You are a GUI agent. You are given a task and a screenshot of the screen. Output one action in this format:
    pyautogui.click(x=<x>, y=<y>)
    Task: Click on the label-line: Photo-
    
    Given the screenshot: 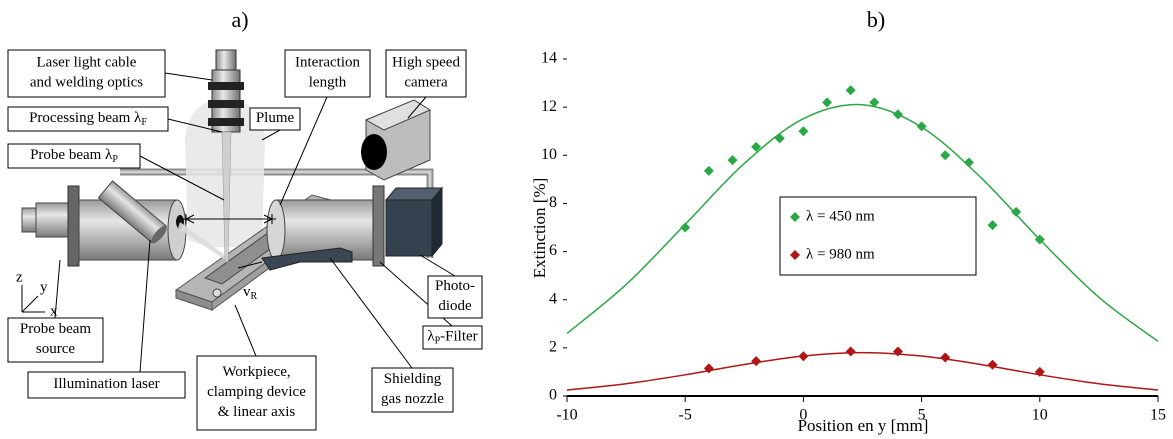 What is the action you would take?
    pyautogui.click(x=455, y=286)
    